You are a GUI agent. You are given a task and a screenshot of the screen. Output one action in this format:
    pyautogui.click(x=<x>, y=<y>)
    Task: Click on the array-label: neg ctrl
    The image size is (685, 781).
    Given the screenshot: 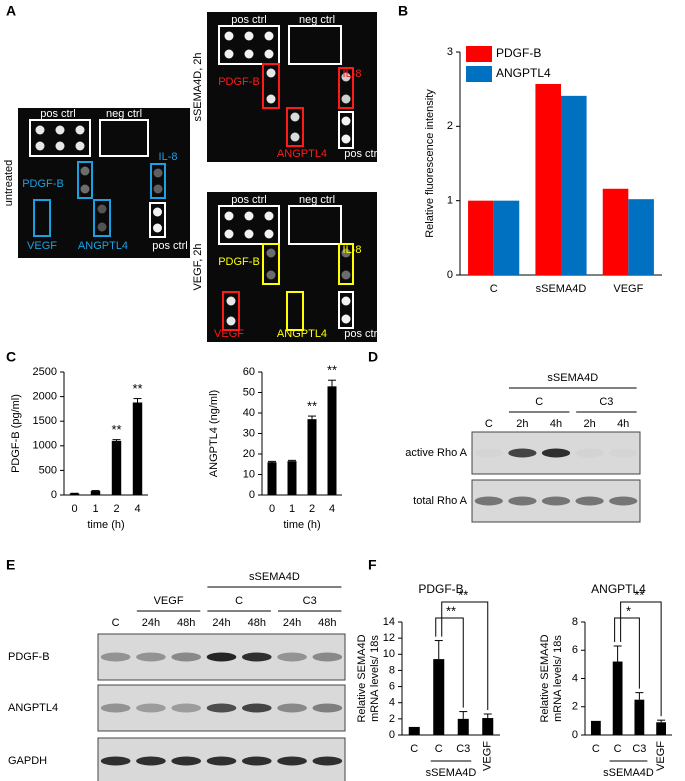 What is the action you would take?
    pyautogui.click(x=317, y=20)
    